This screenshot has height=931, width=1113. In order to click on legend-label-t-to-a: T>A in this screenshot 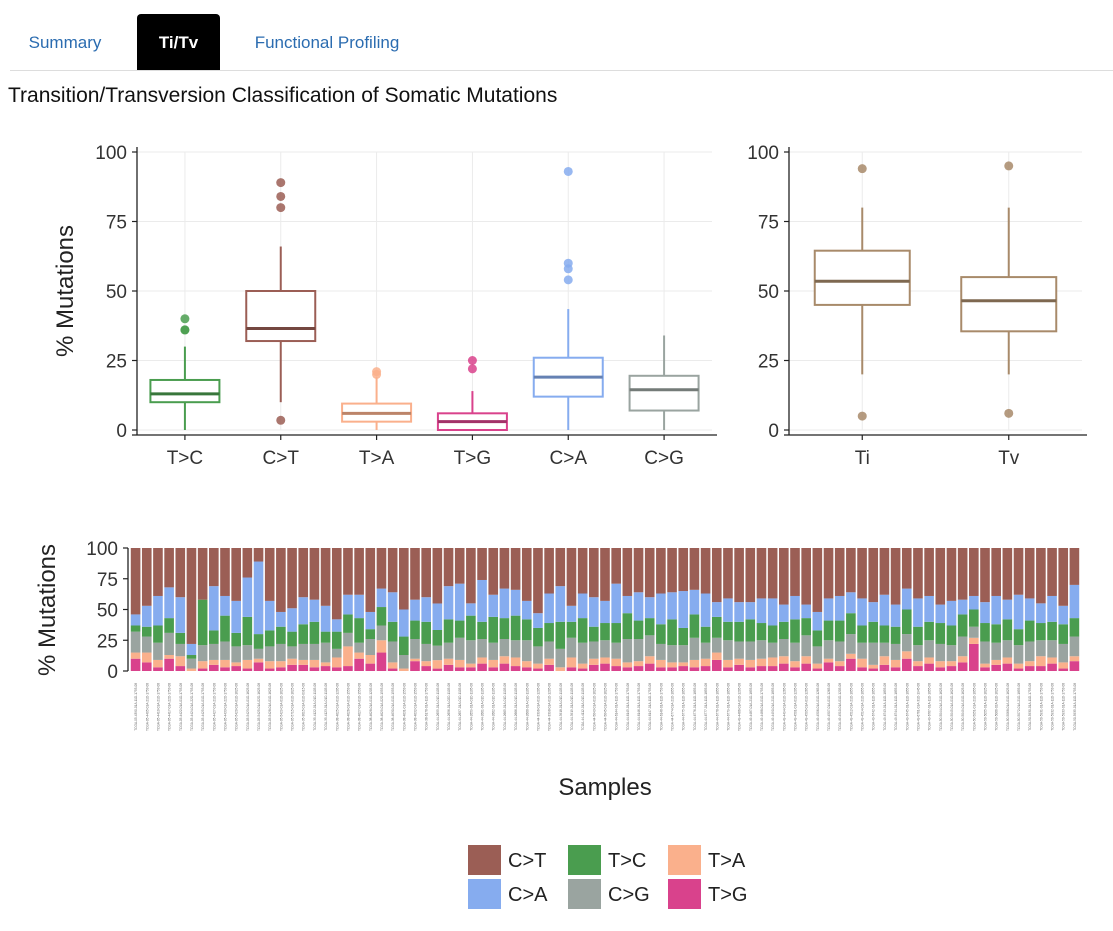, I will do `click(727, 861)`.